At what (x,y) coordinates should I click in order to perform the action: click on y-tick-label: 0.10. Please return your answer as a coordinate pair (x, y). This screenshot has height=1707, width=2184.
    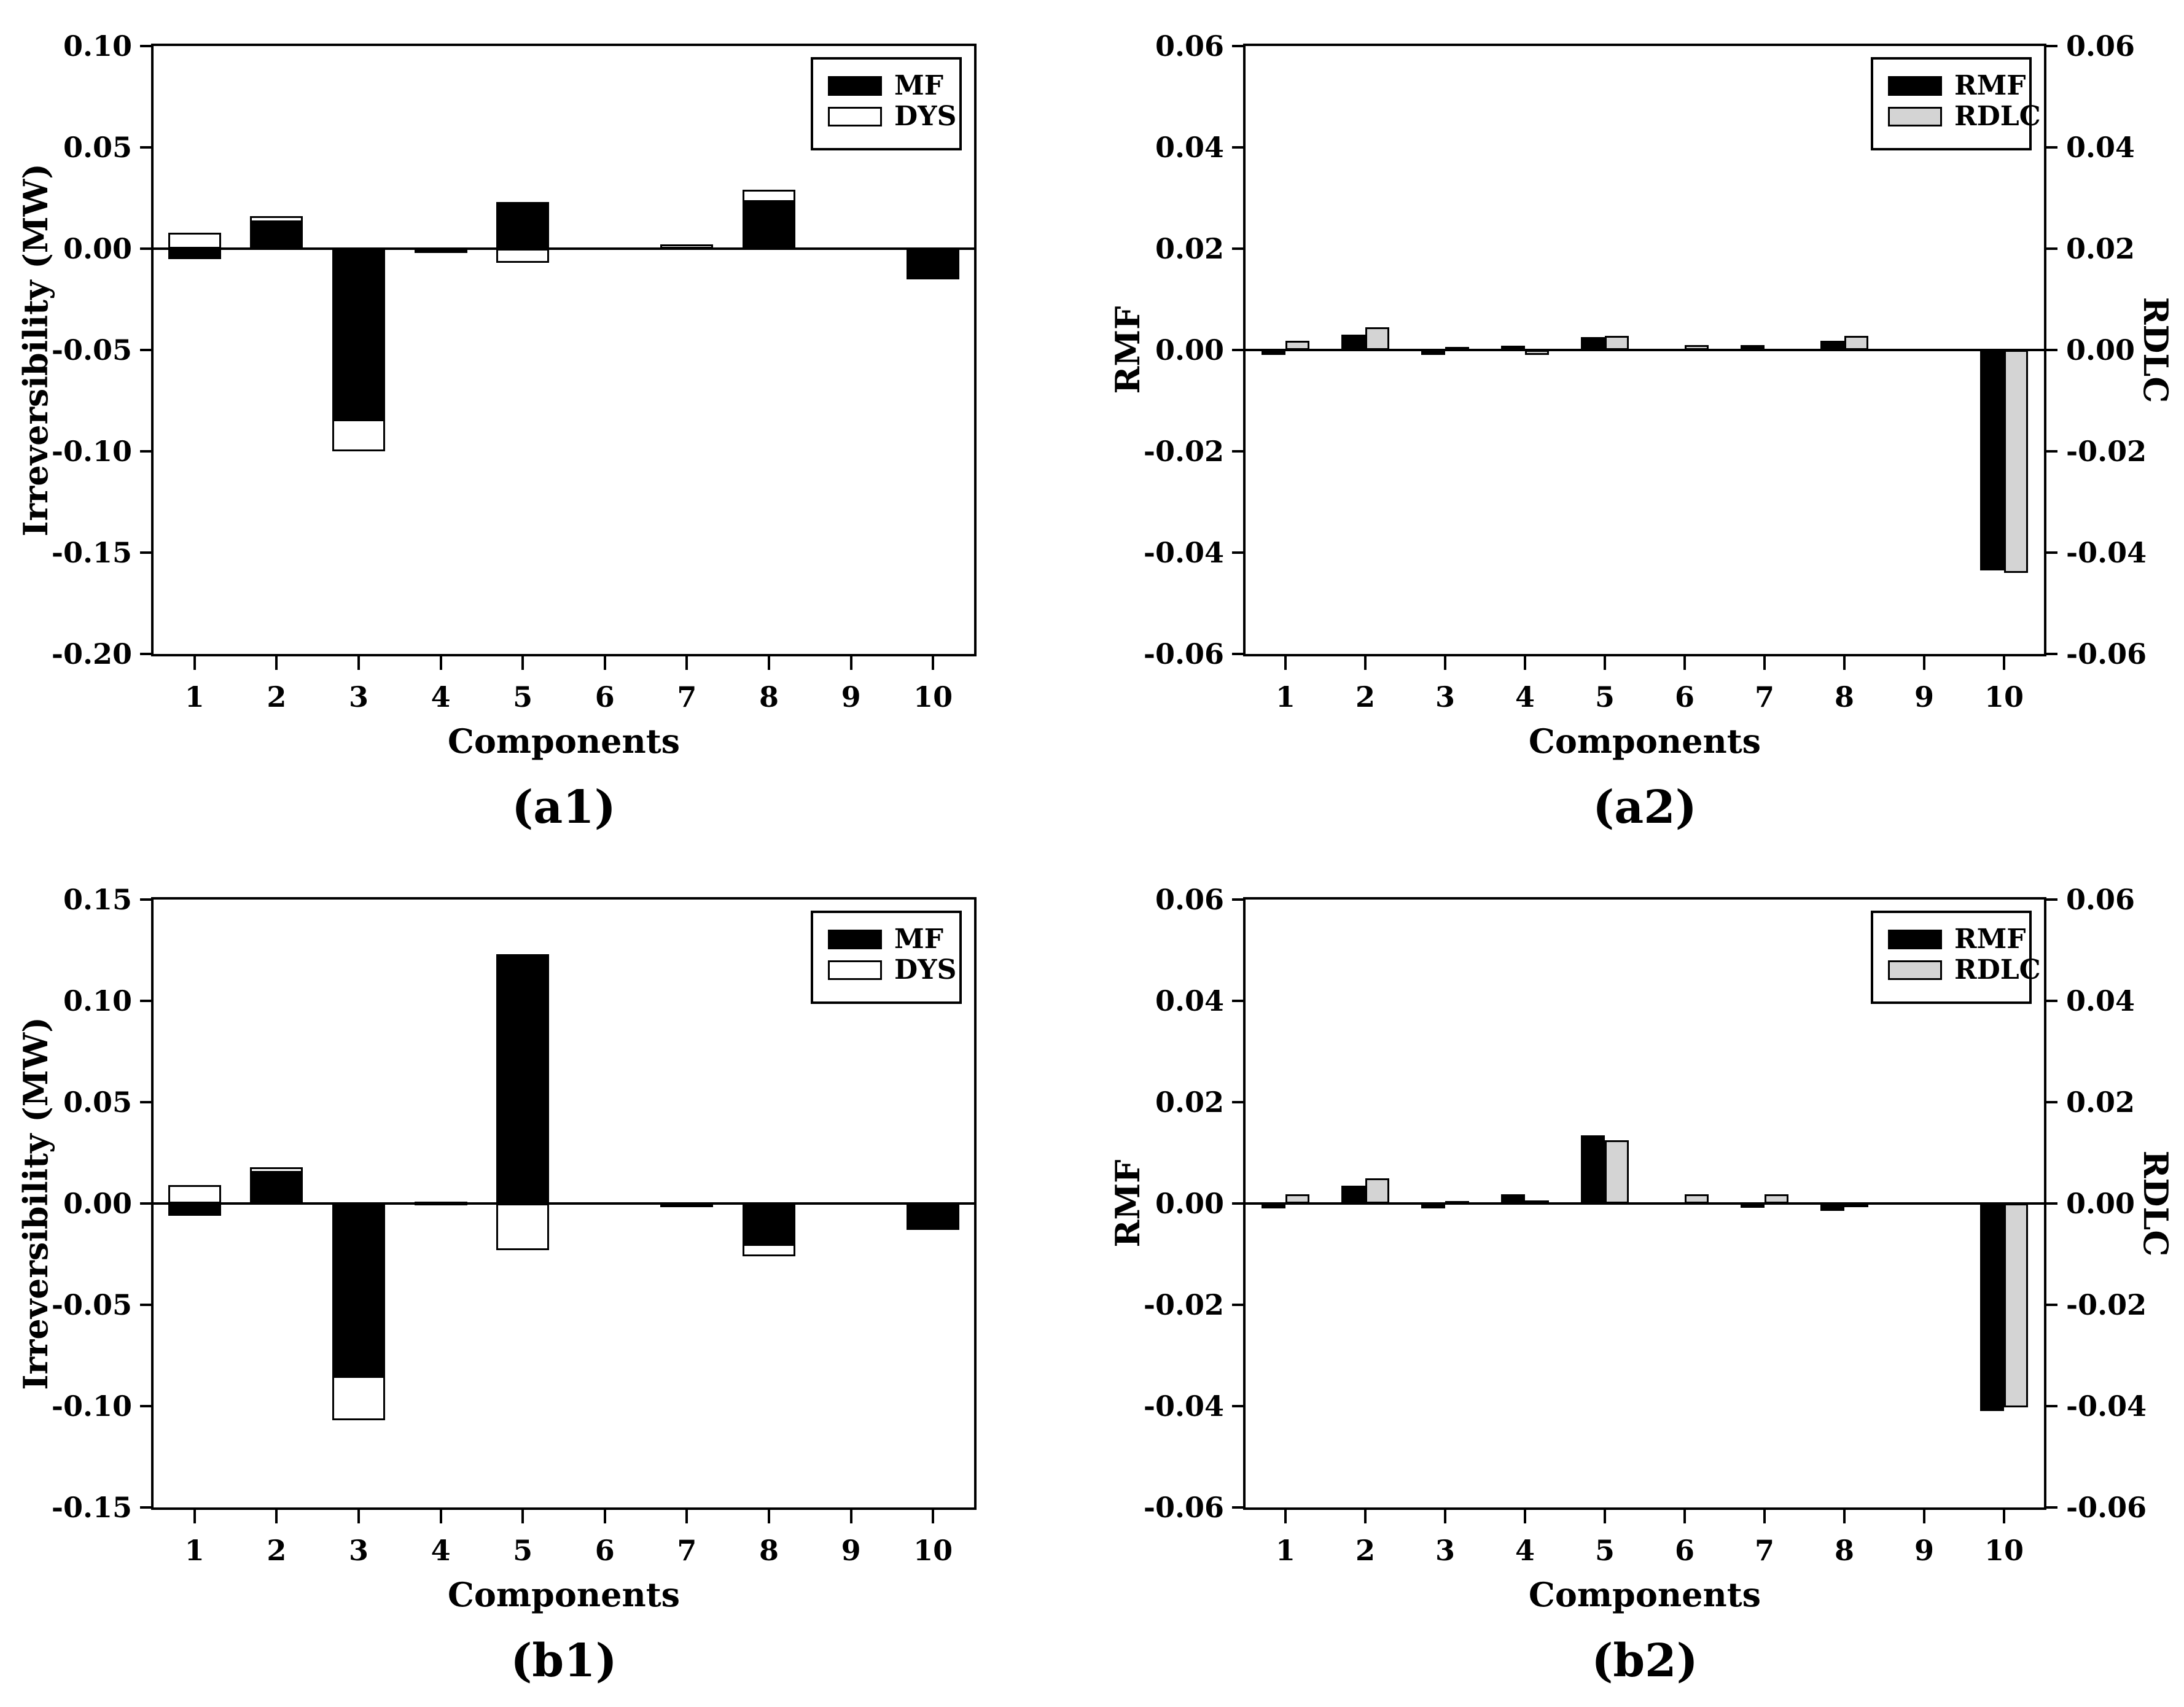
    Looking at the image, I should click on (97, 46).